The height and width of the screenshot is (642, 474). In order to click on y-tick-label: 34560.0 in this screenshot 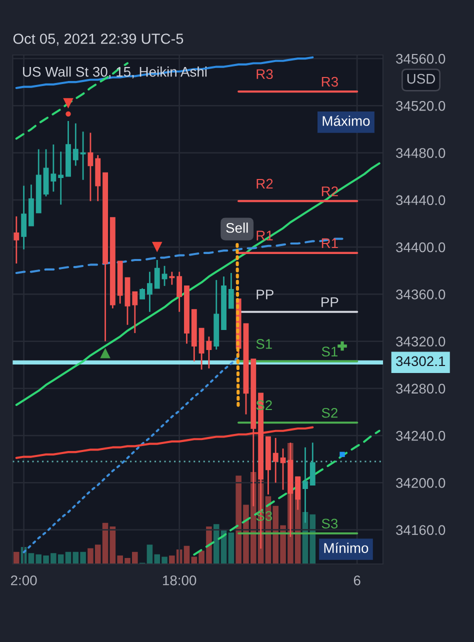, I will do `click(421, 59)`.